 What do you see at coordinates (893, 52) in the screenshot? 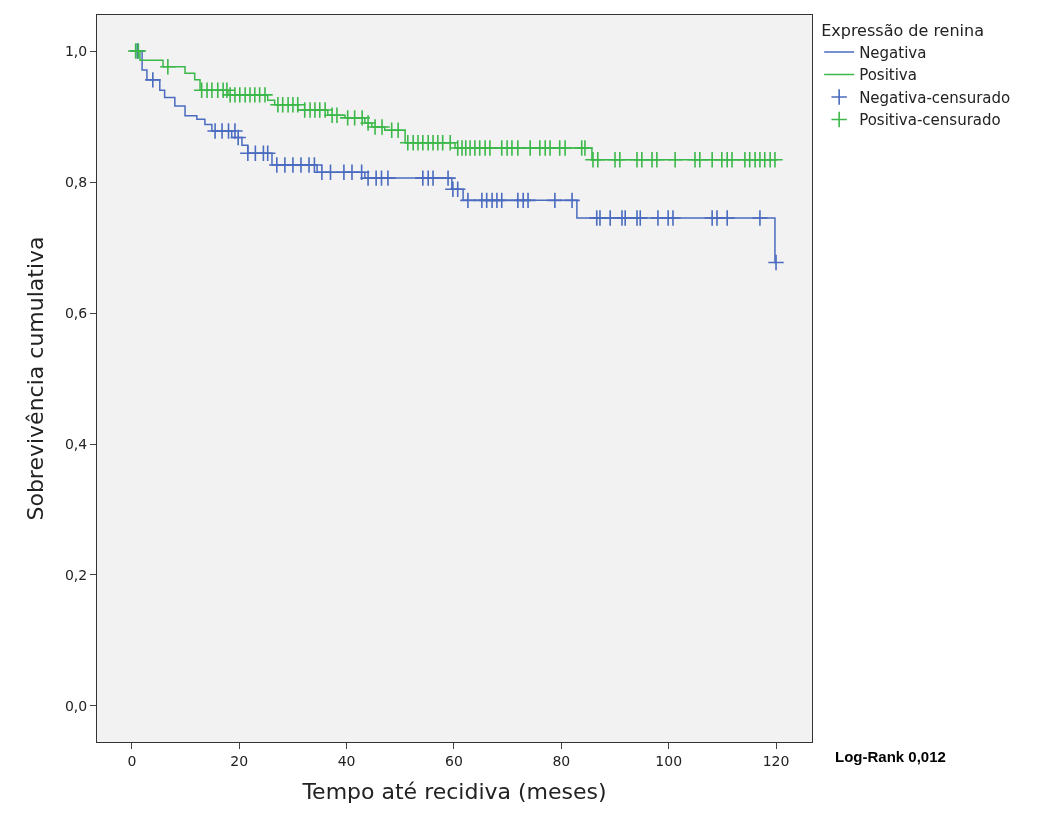
I see `legend-label: Negativa` at bounding box center [893, 52].